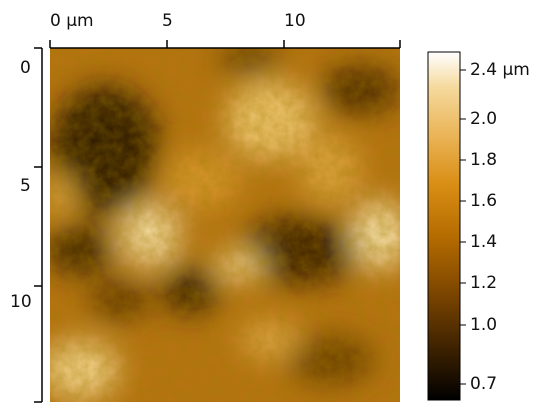 This screenshot has height=415, width=550. What do you see at coordinates (167, 21) in the screenshot?
I see `top-tick-5: 5` at bounding box center [167, 21].